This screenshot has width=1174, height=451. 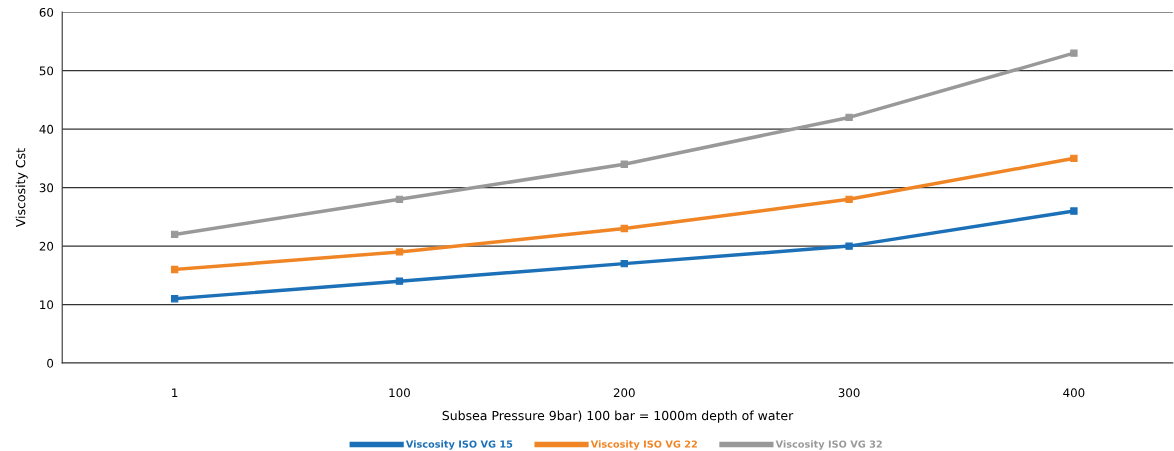 What do you see at coordinates (175, 393) in the screenshot?
I see `x-tick-label: 1` at bounding box center [175, 393].